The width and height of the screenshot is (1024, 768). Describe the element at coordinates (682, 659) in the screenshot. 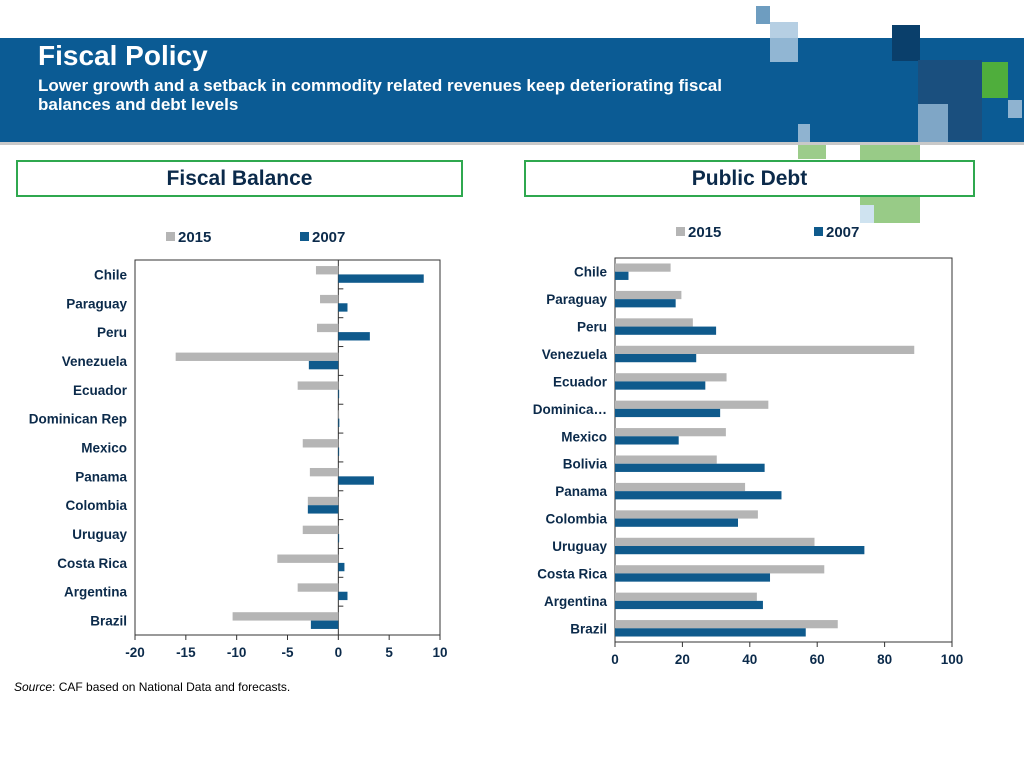

I see `x-tick-label: 20` at that location.